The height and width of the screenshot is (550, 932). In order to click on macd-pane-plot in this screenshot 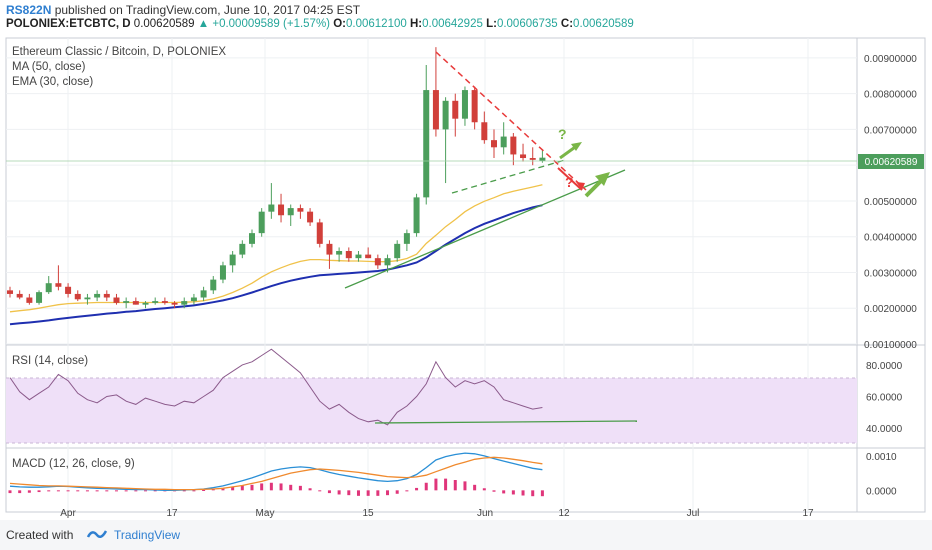, I will do `click(276, 474)`.